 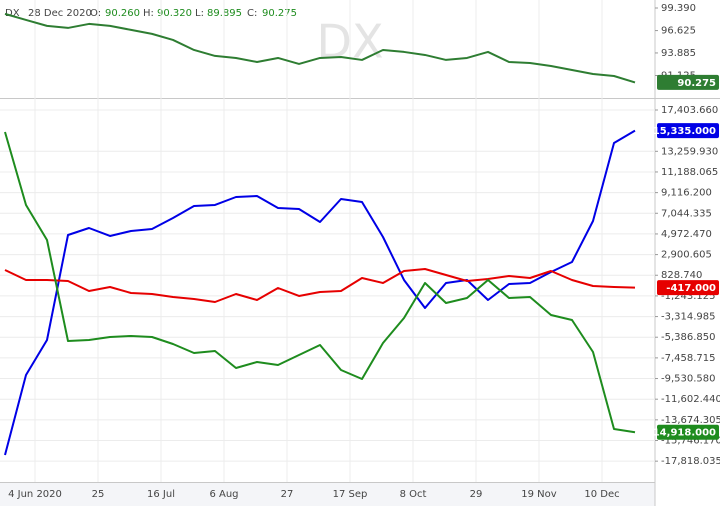 I want to click on field-key: L:, so click(x=199, y=13).